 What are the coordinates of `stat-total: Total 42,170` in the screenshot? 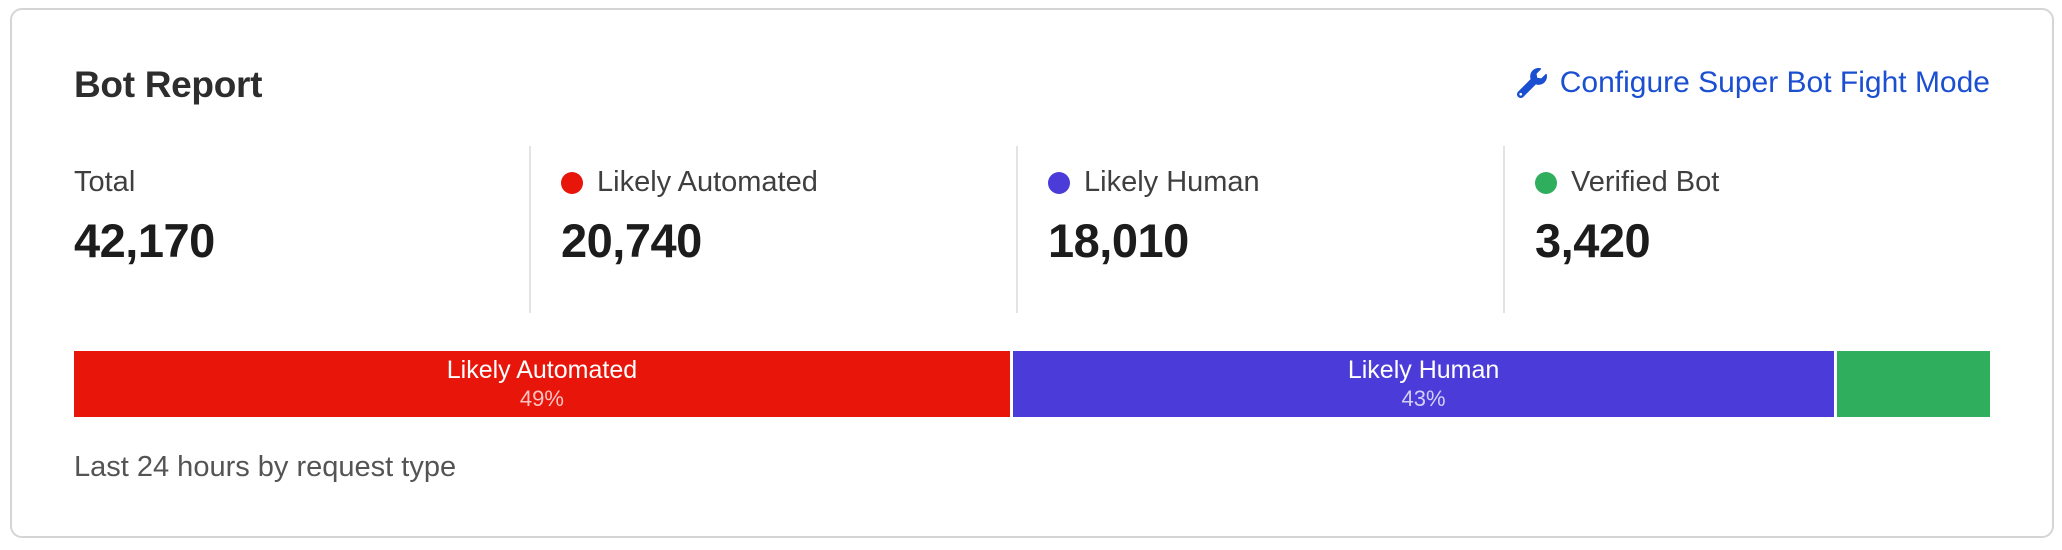 It's located at (301, 229).